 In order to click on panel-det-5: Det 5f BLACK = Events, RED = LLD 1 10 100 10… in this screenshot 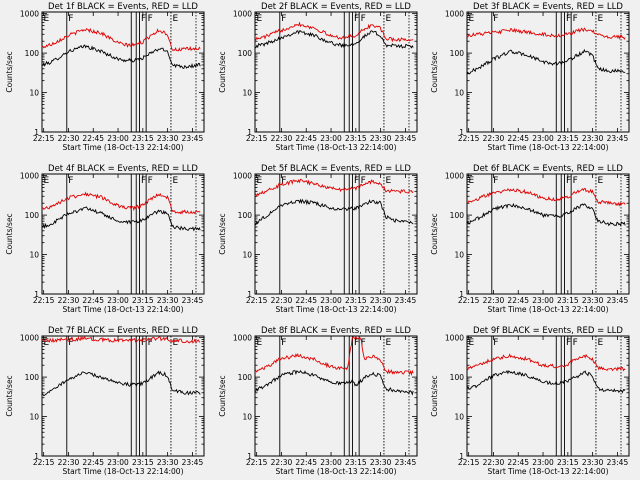, I will do `click(318, 239)`.